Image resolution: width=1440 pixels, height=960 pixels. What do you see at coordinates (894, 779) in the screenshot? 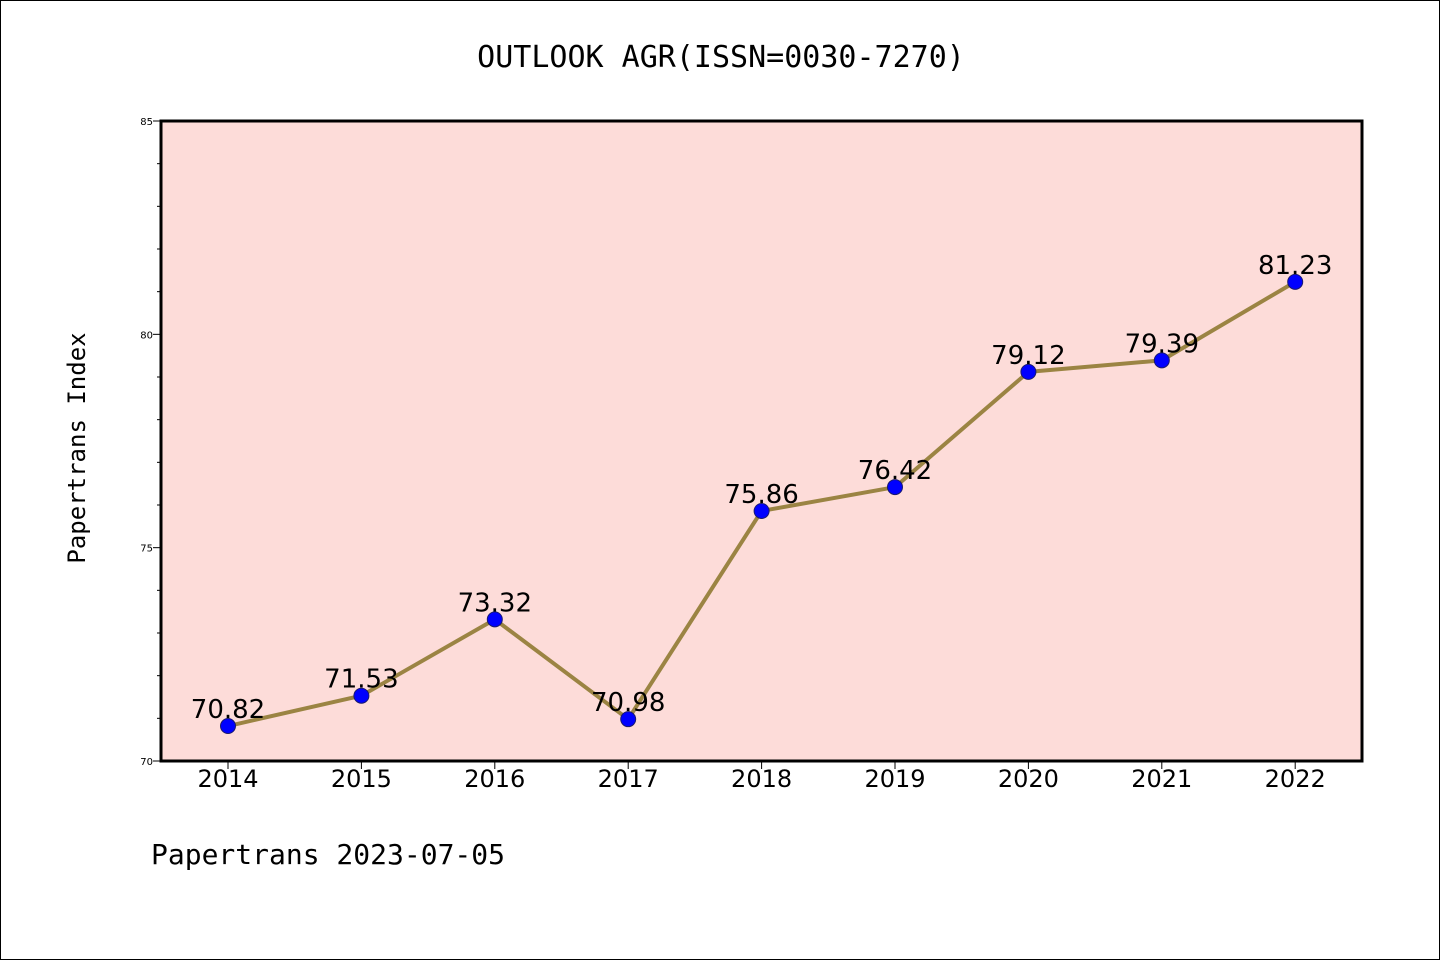
I see `x-tick-label: 2019` at bounding box center [894, 779].